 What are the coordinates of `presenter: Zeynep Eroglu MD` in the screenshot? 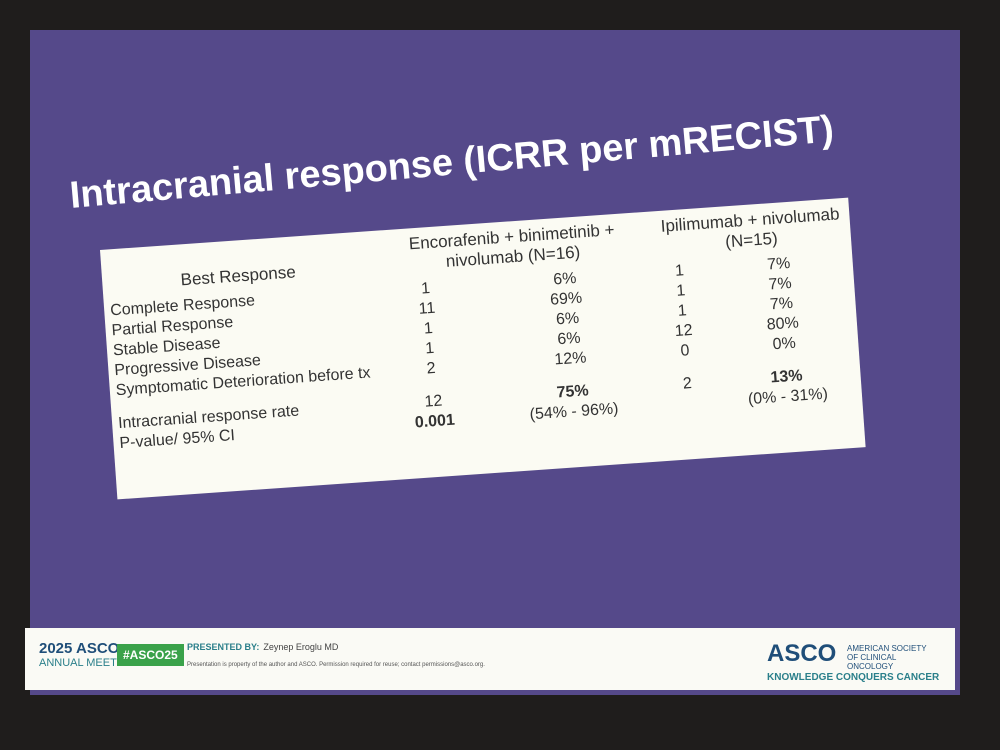 It's located at (301, 647).